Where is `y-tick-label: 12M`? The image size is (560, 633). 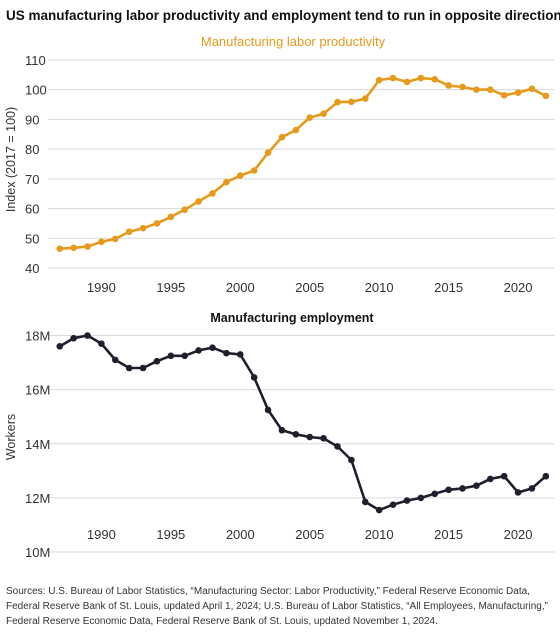 y-tick-label: 12M is located at coordinates (37, 498).